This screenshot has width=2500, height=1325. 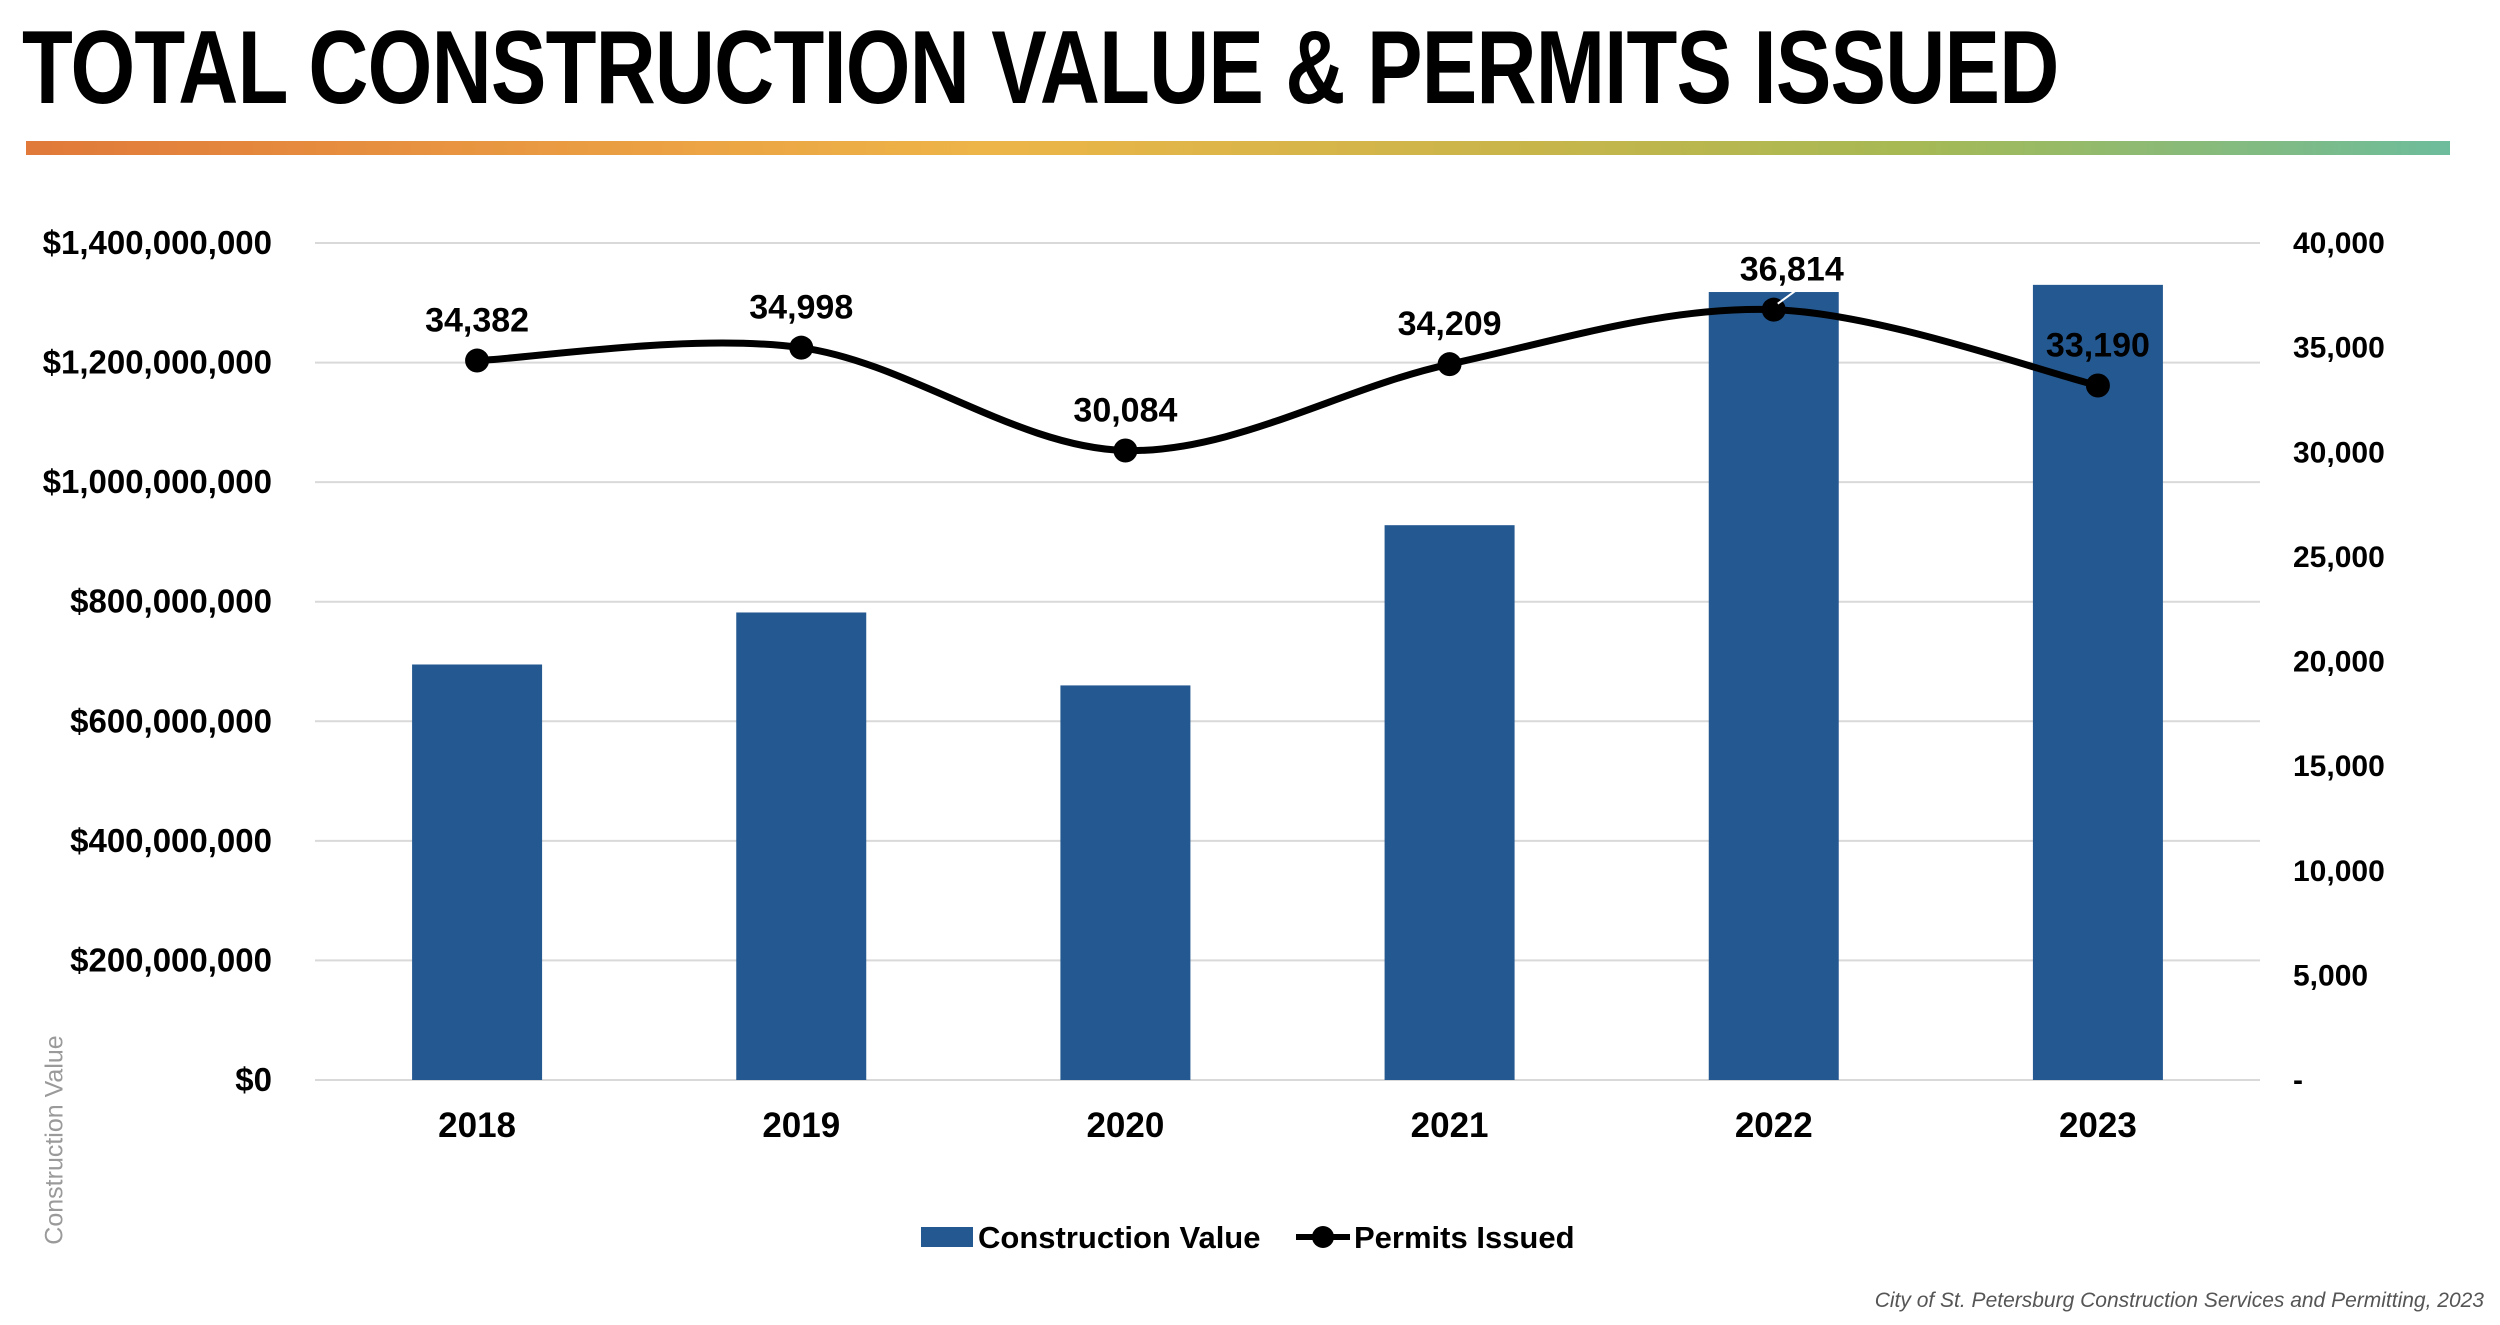 I want to click on legend-swatch-construction-value, so click(x=947, y=1237).